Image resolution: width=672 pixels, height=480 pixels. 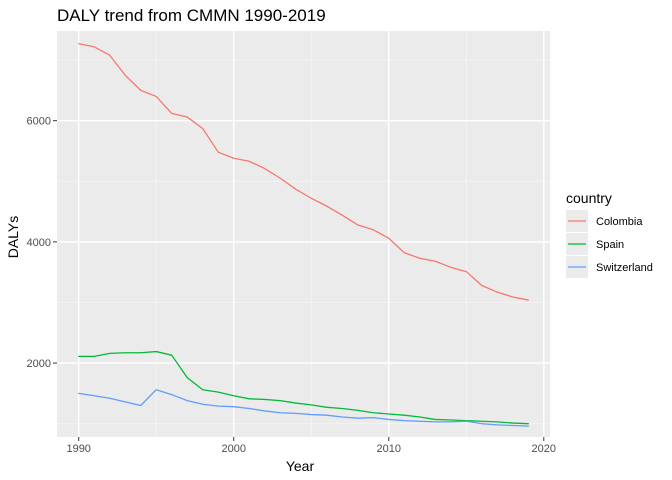 What do you see at coordinates (589, 198) in the screenshot?
I see `legend-title: country` at bounding box center [589, 198].